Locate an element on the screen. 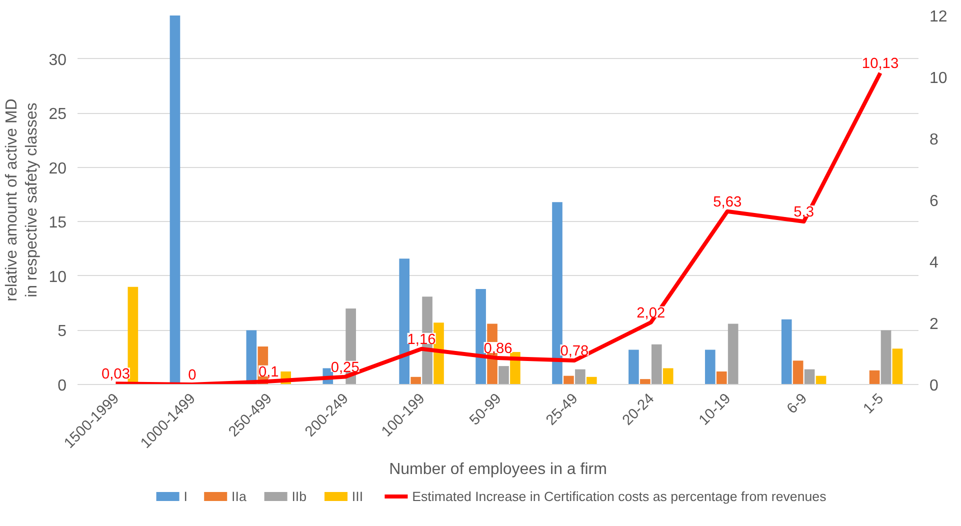  data-label: 1,16 is located at coordinates (421, 340).